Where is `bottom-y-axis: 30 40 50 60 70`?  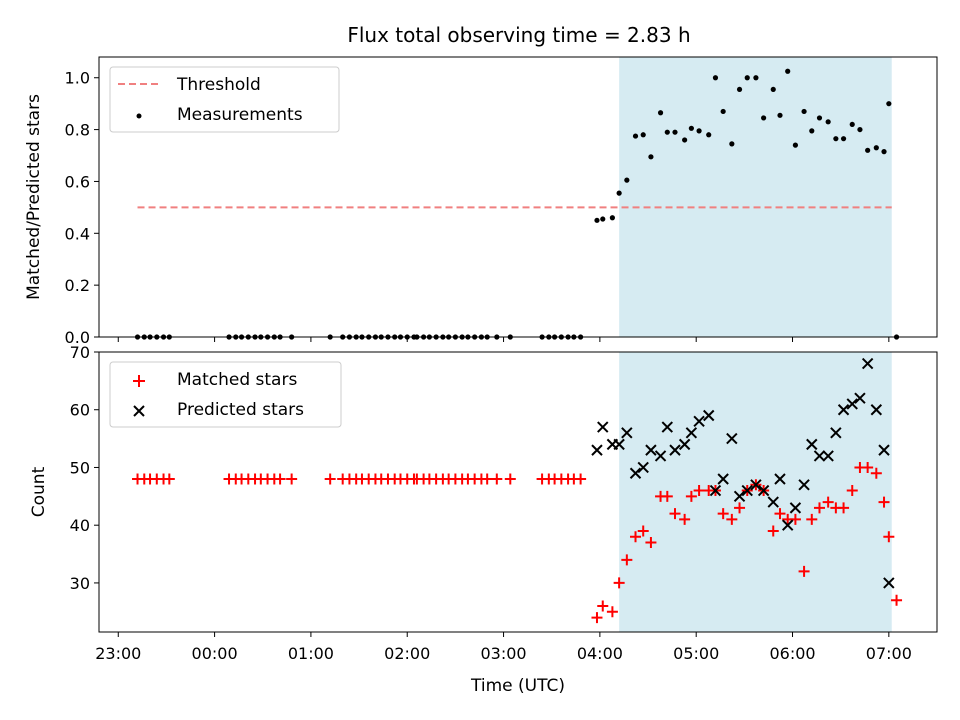 bottom-y-axis: 30 40 50 60 70 is located at coordinates (84, 468).